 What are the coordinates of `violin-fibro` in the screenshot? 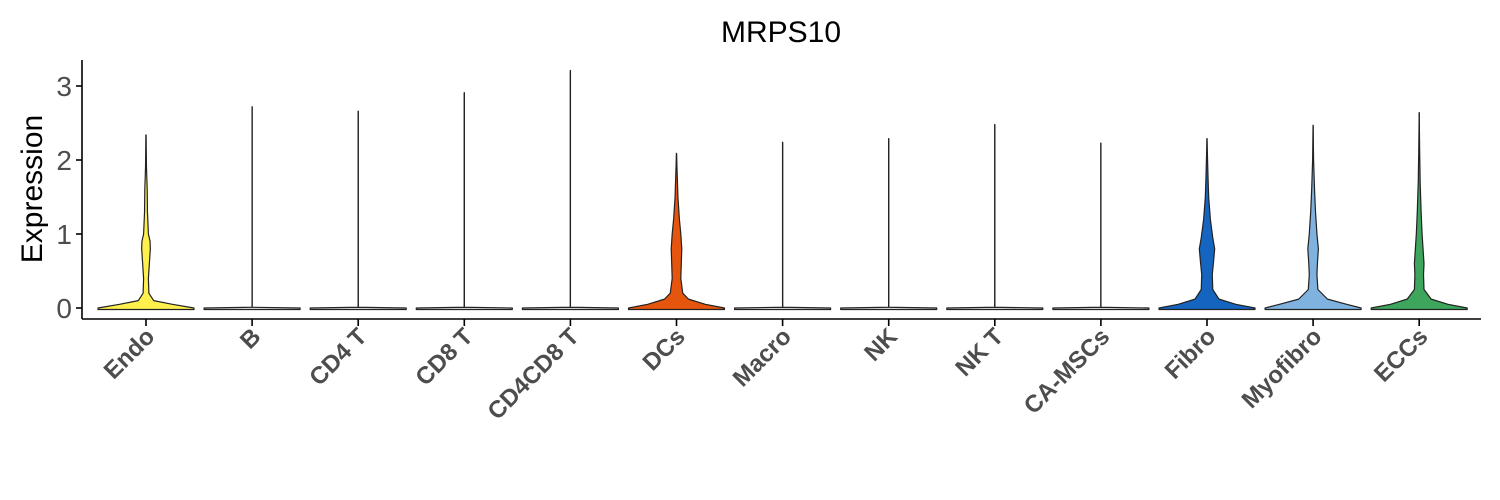 It's located at (1207, 224).